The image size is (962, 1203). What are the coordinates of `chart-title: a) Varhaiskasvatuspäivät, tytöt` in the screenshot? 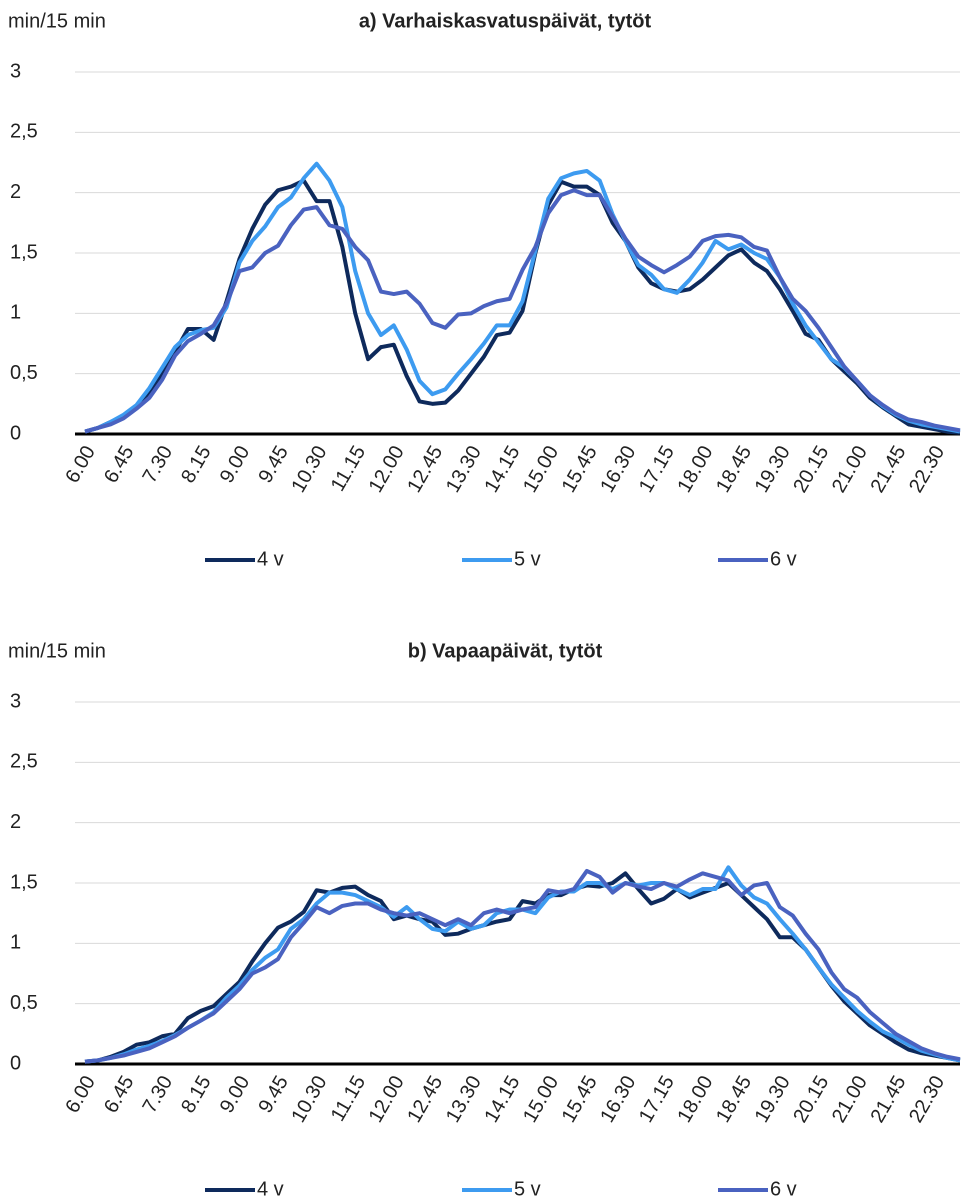 It's located at (505, 21).